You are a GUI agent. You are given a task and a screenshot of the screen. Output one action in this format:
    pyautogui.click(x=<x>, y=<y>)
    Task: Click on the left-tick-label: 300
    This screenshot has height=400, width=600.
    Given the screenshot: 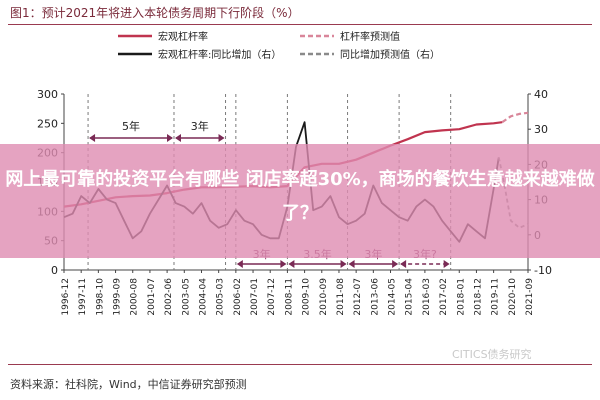 What is the action you would take?
    pyautogui.click(x=47, y=94)
    